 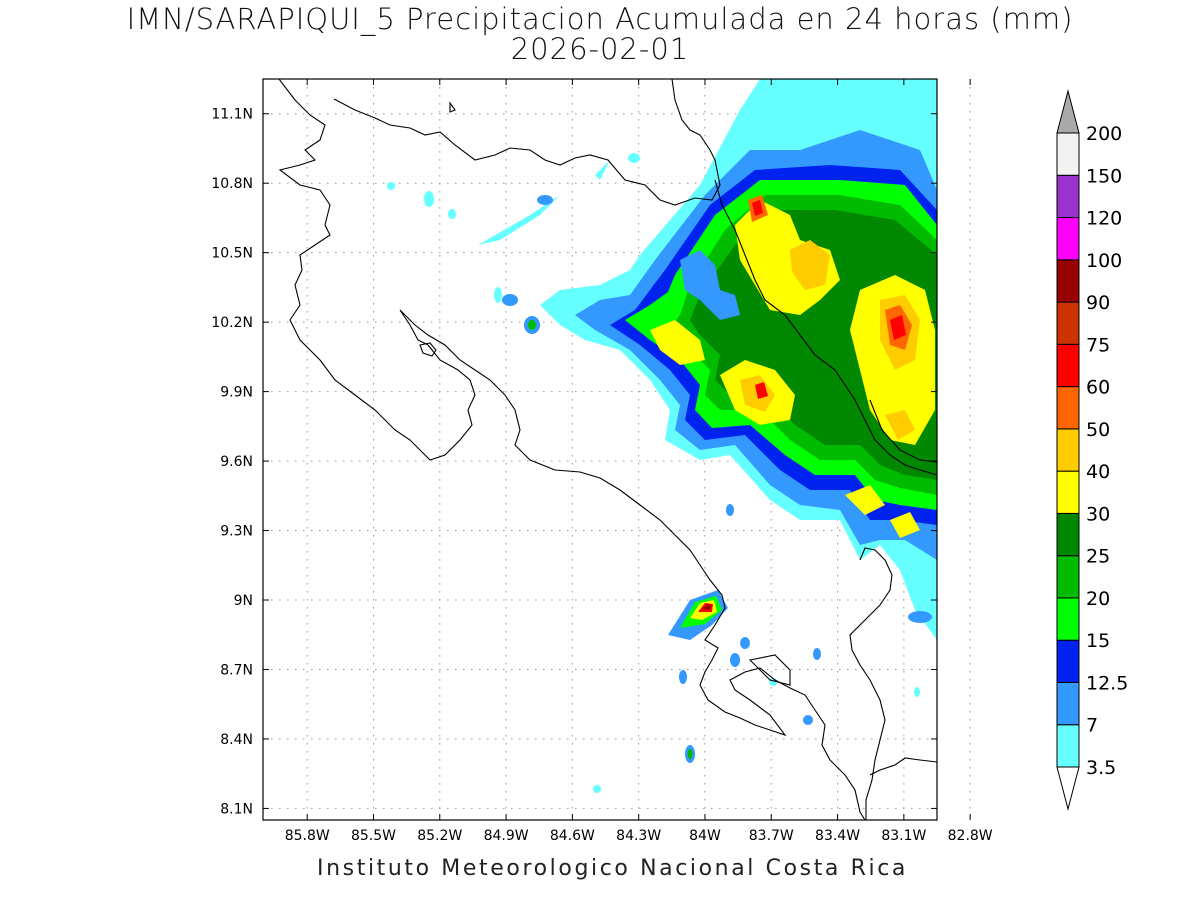 I want to click on colorbar-top-arrow, so click(x=1068, y=111).